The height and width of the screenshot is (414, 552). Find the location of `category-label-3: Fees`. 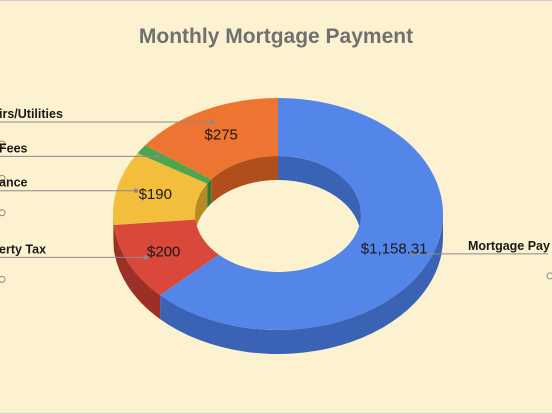

category-label-3: Fees is located at coordinates (14, 148).